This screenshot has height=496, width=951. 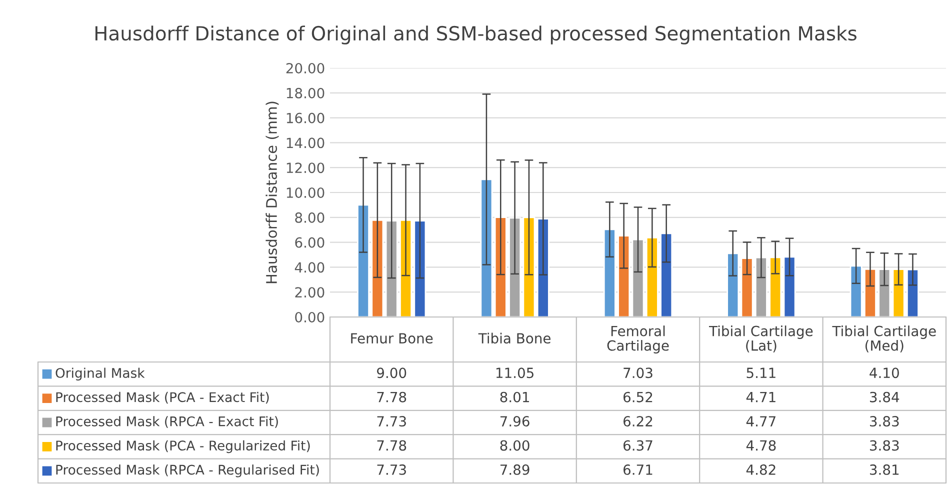 I want to click on y-tick-label: 18.00, so click(x=305, y=93).